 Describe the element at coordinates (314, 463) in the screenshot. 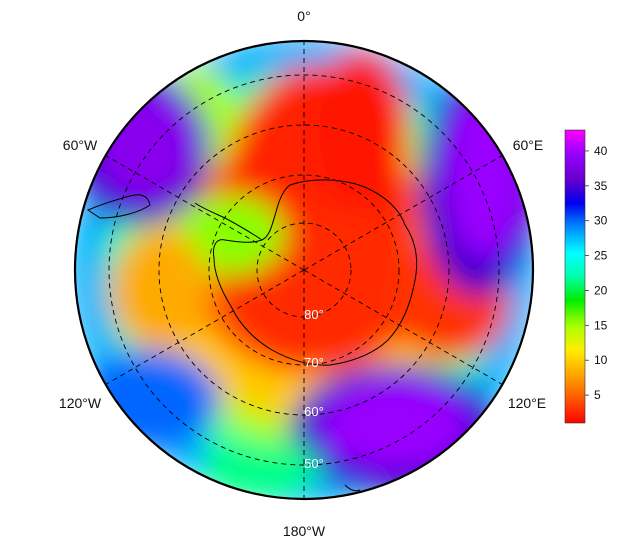

I see `lat-label-50: 50°` at that location.